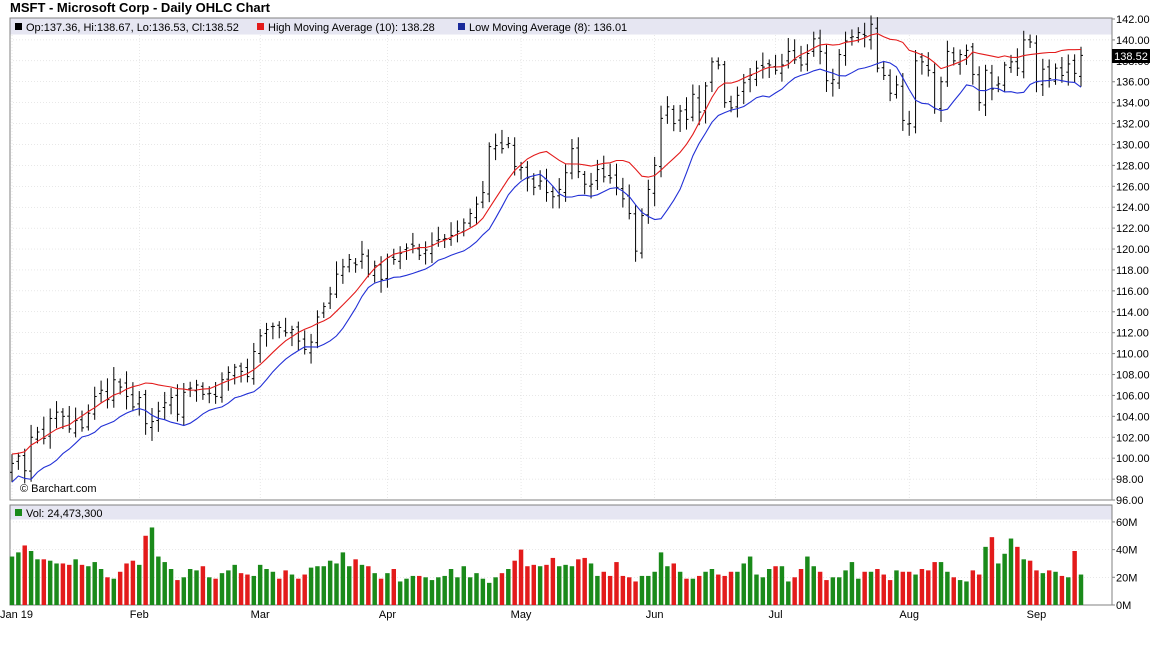 Image resolution: width=1156 pixels, height=645 pixels. Describe the element at coordinates (1133, 438) in the screenshot. I see `price-tick-label: 102.00` at that location.